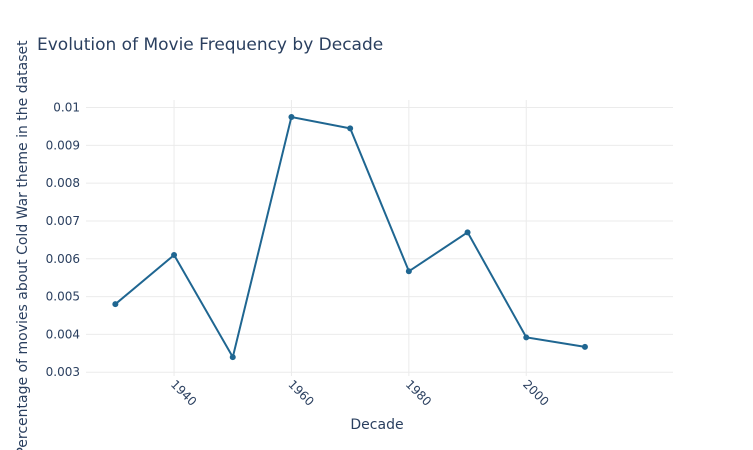  I want to click on x-tick-label: 1980, so click(418, 392).